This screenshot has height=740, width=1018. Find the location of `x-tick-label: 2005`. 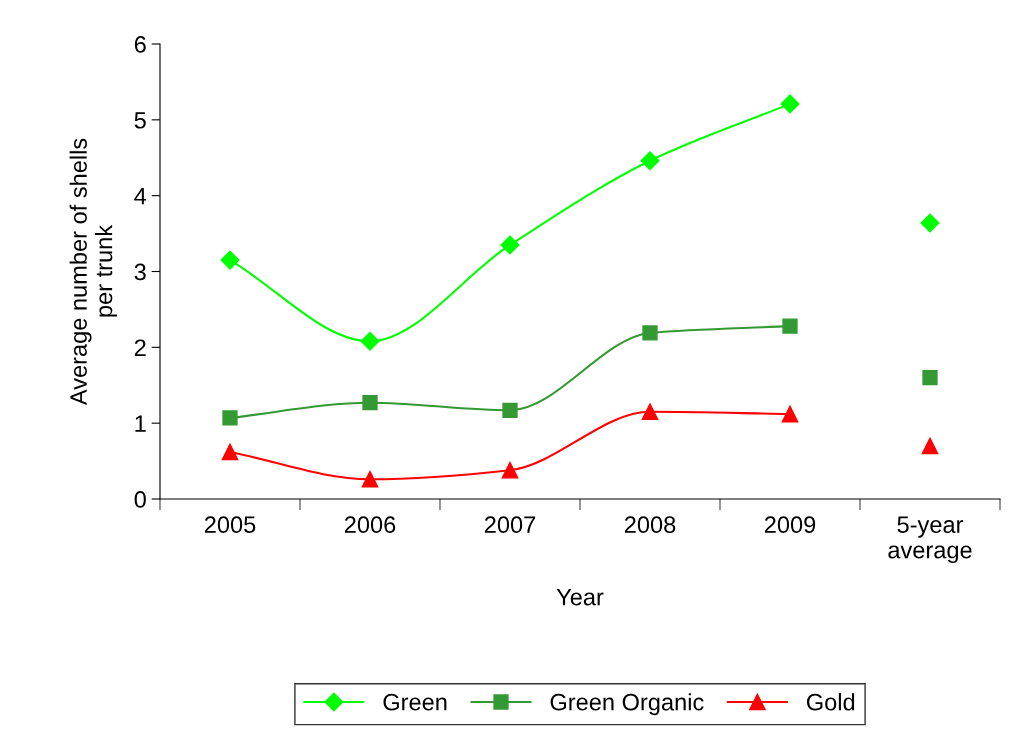

x-tick-label: 2005 is located at coordinates (230, 525).